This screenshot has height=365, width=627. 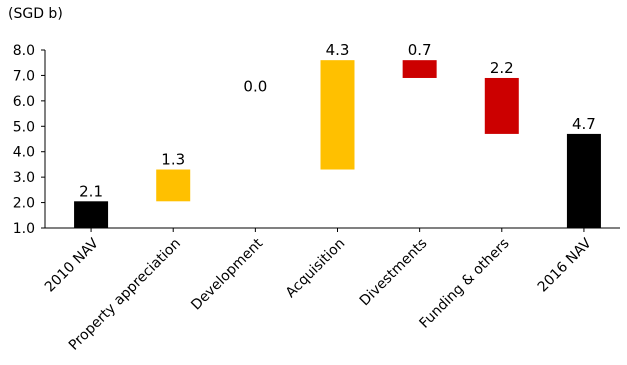 I want to click on unit-label: (SGD b), so click(x=35, y=14).